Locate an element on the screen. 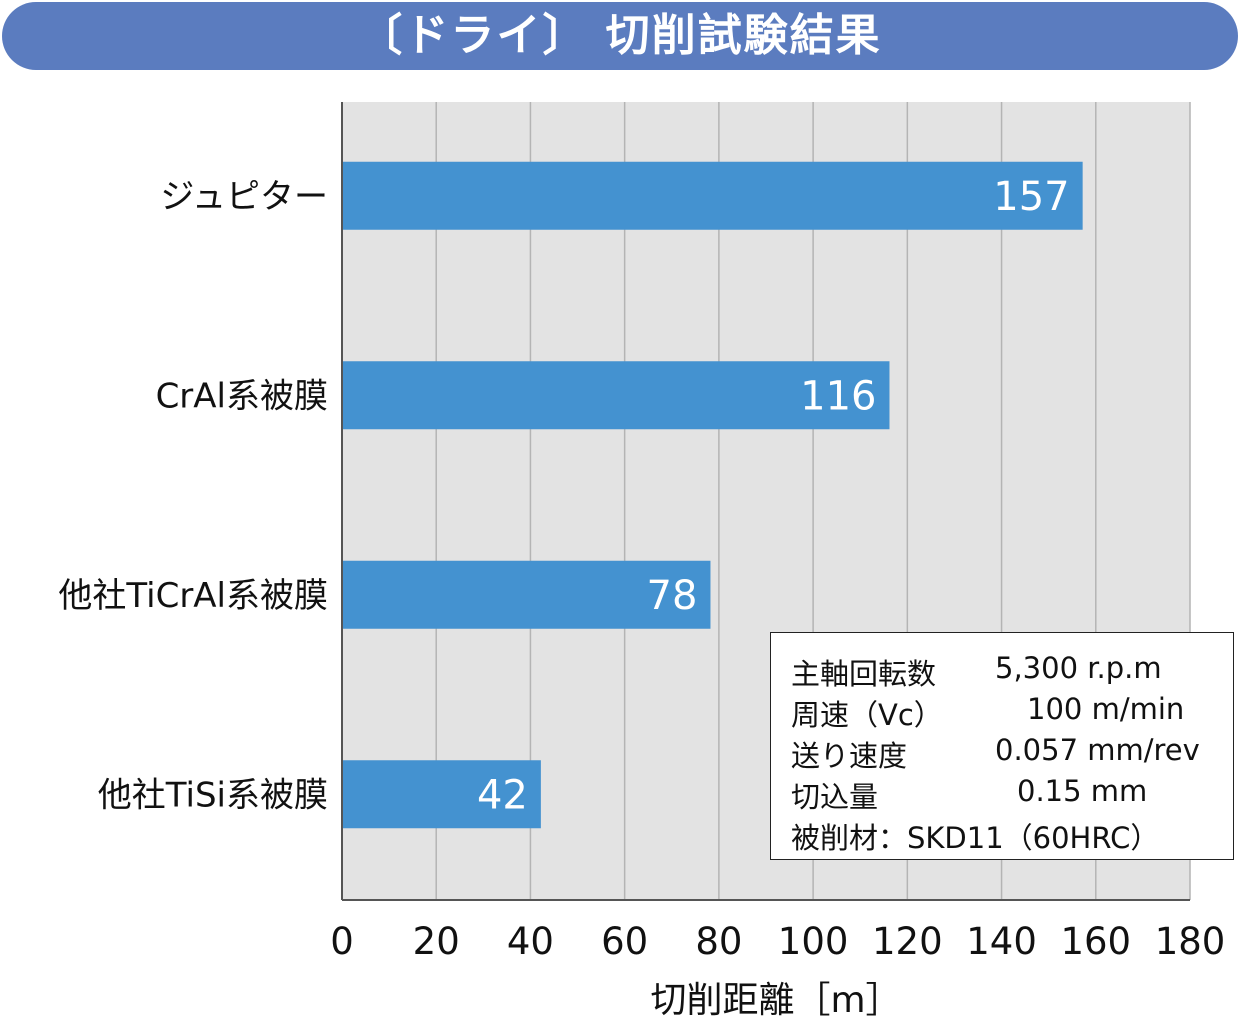 Image resolution: width=1240 pixels, height=1023 pixels. x-tick-label: 60 is located at coordinates (624, 941).